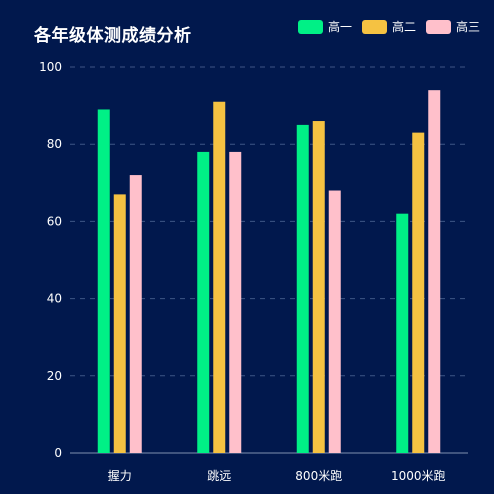 This screenshot has height=500, width=500. I want to click on chart-title: 各年级体测成绩分析, so click(113, 36).